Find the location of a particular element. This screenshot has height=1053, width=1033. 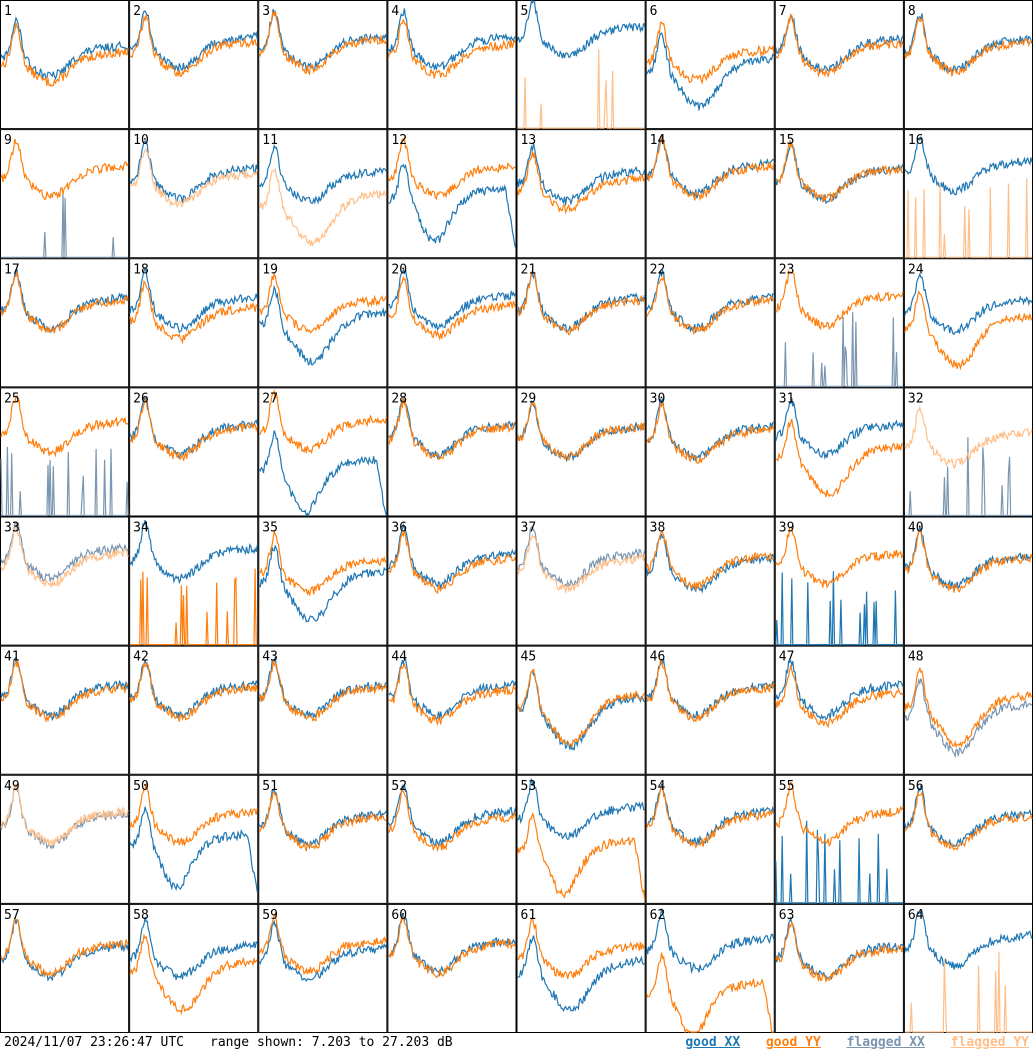

panel-label: 24 is located at coordinates (916, 269).